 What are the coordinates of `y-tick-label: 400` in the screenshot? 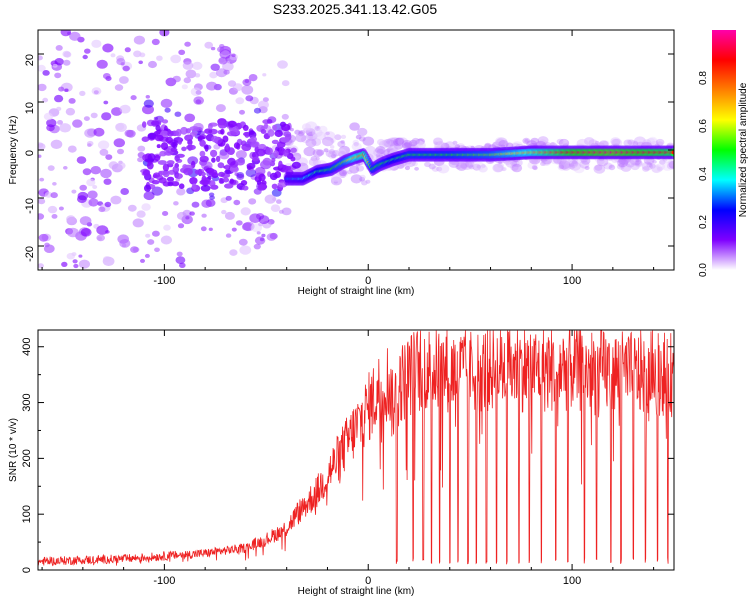 It's located at (27, 347).